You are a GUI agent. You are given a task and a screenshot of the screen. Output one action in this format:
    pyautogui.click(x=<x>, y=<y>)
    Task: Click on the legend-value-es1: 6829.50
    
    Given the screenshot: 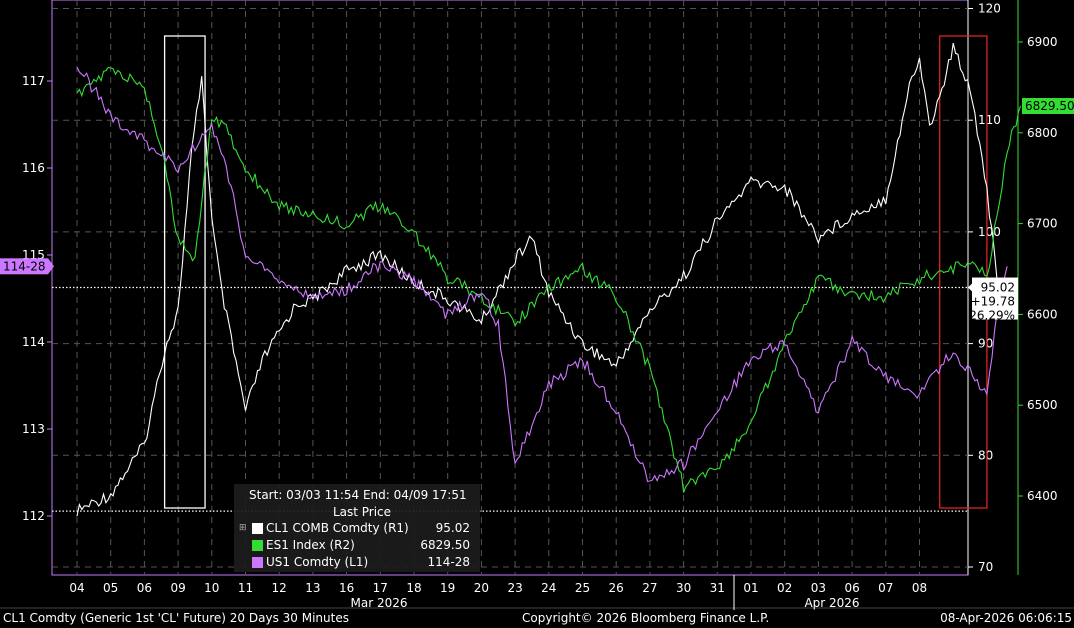 What is the action you would take?
    pyautogui.click(x=445, y=545)
    